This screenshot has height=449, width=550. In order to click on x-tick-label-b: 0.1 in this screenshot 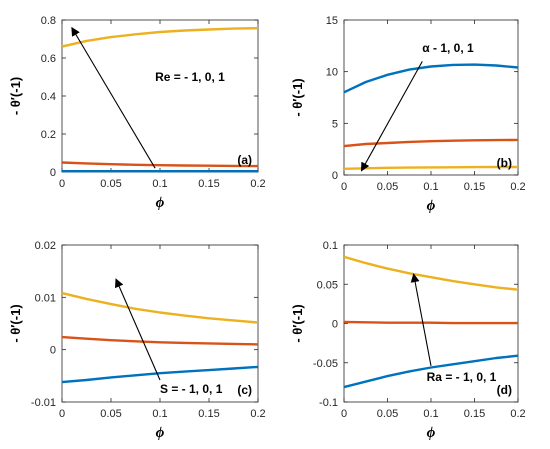, I will do `click(430, 187)`.